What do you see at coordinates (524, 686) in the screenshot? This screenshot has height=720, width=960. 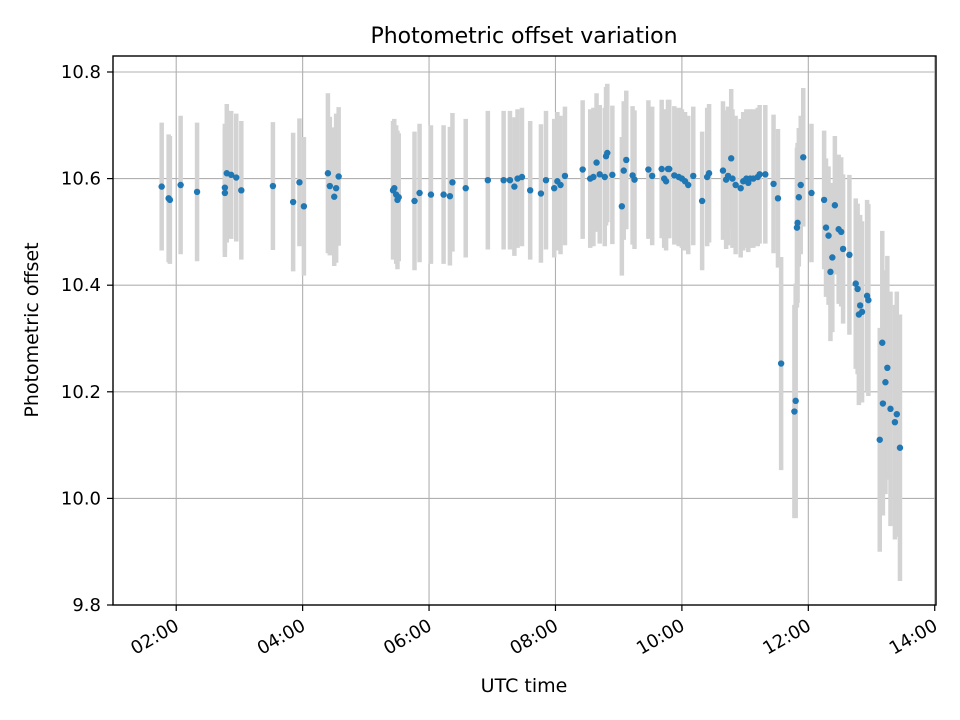 I see `x-axis-label: UTC time` at bounding box center [524, 686].